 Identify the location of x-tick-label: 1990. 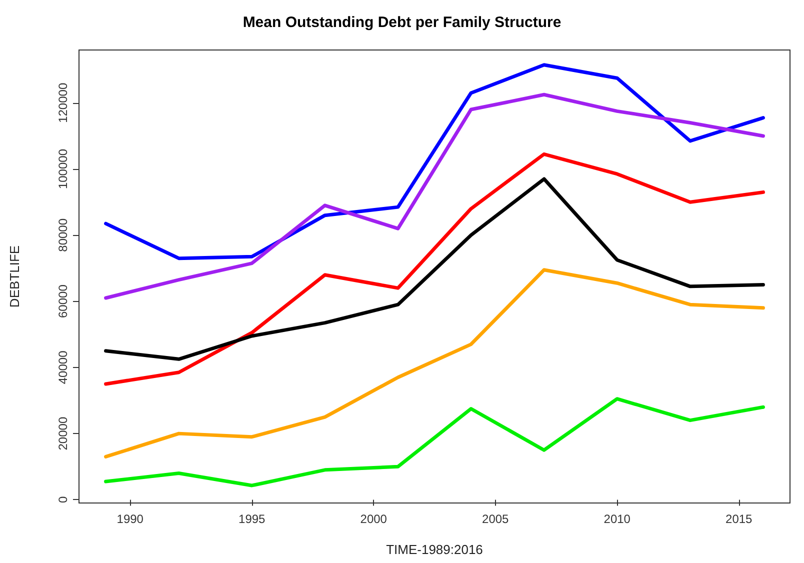
(130, 519).